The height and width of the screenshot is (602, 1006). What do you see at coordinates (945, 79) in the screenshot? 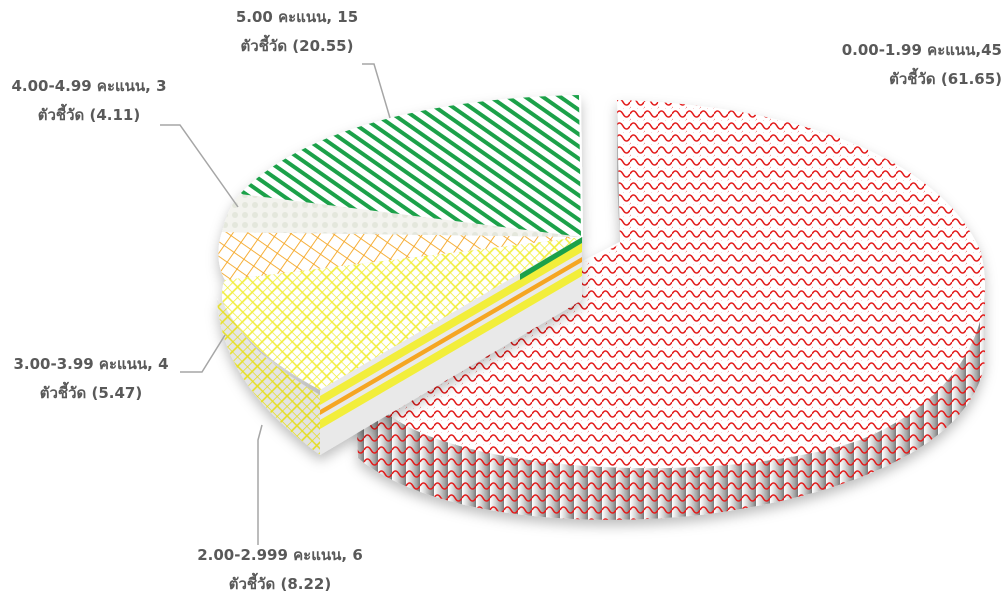
I see `data-label-line: ตัวชี้วัด (61.65)` at bounding box center [945, 79].